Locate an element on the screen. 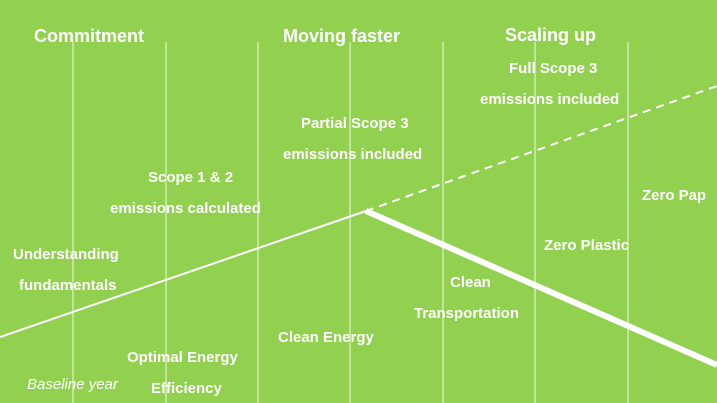 The width and height of the screenshot is (717, 403). label-scope12-line2: emissions calculated is located at coordinates (185, 208).